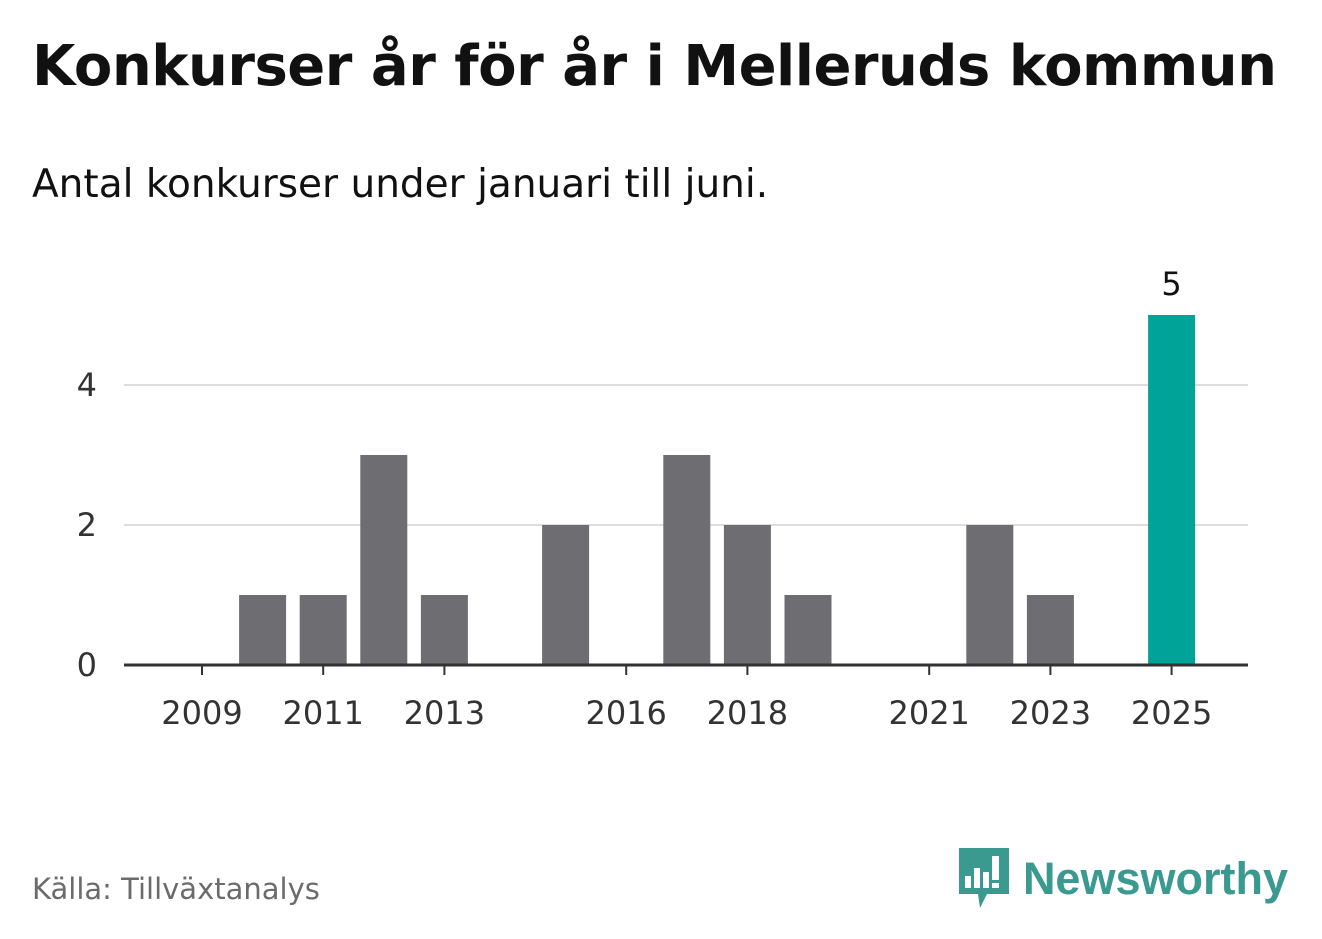 Image resolution: width=1322 pixels, height=939 pixels. Describe the element at coordinates (201, 713) in the screenshot. I see `x-tick-label-2009: 2009` at that location.